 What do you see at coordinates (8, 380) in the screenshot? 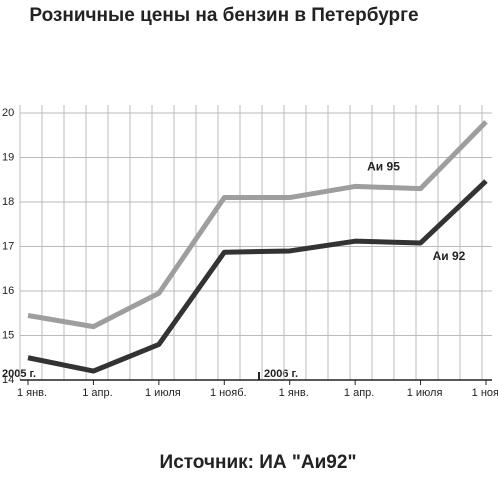
I see `y-tick-label: 14` at bounding box center [8, 380].